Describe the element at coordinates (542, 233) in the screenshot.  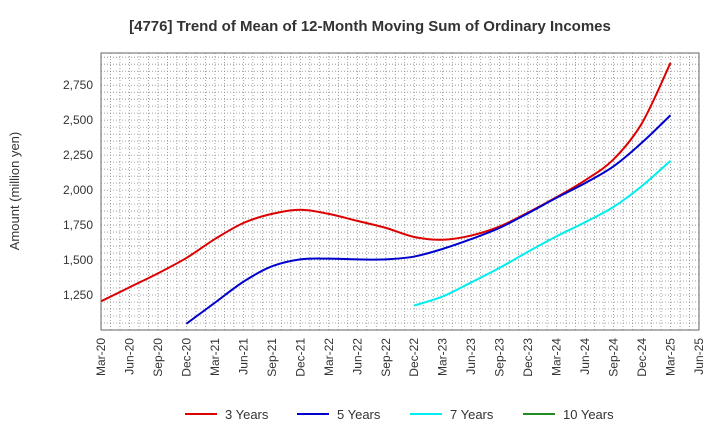
I see `series-line-7-years` at that location.